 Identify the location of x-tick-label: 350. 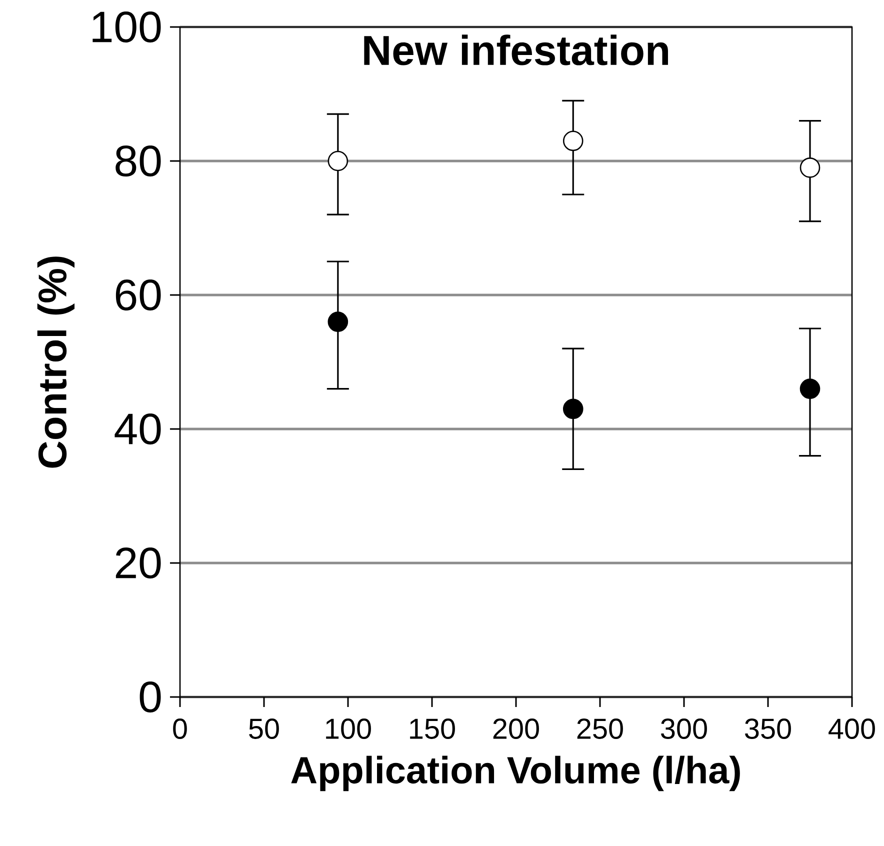
(767, 728).